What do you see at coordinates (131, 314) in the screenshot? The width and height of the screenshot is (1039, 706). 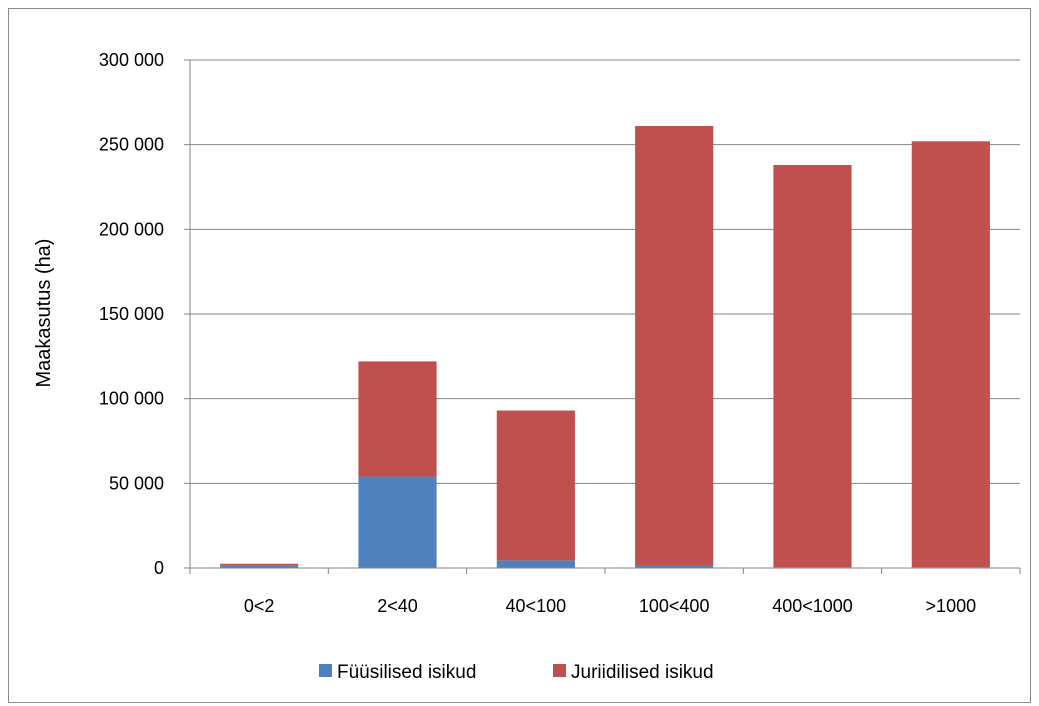 I see `y-tick-label: 150 000` at bounding box center [131, 314].